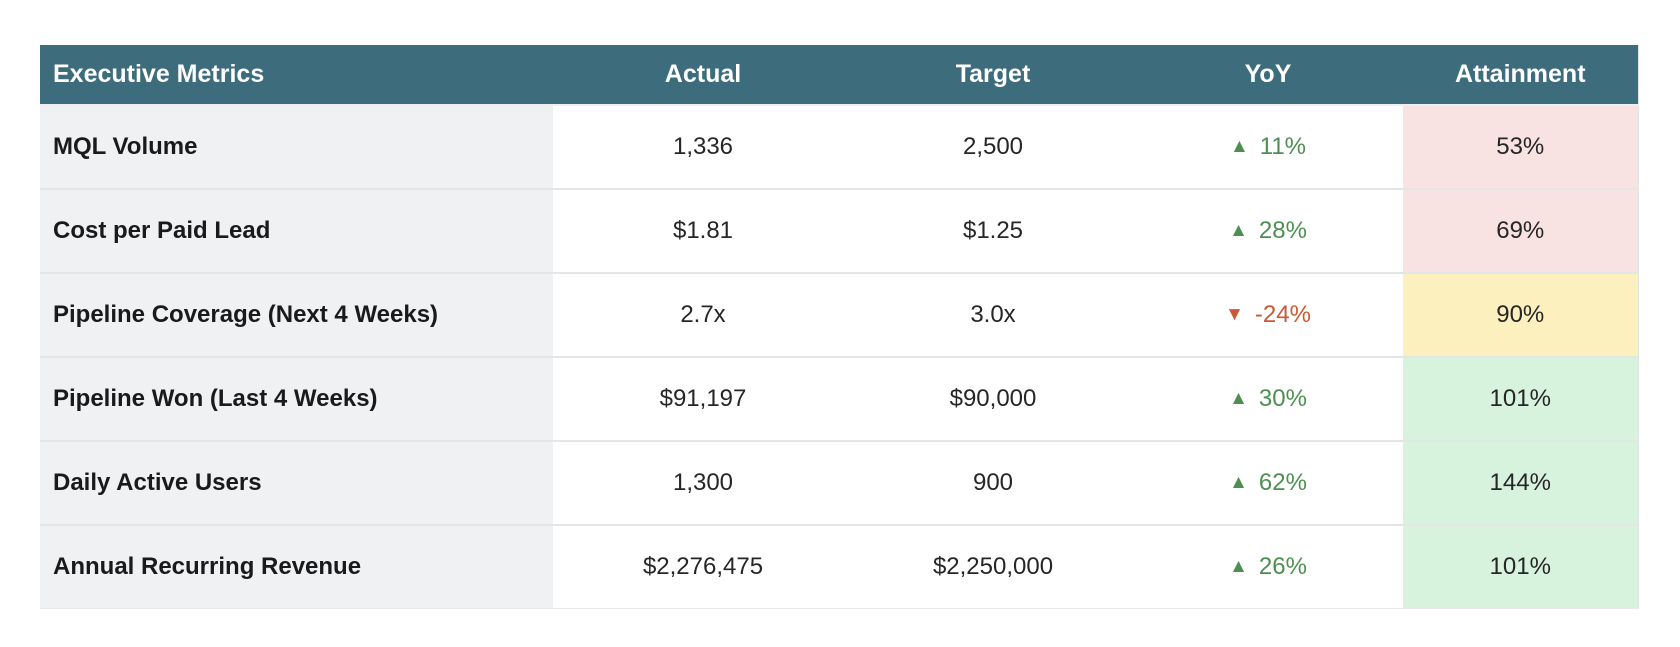 The height and width of the screenshot is (647, 1680). I want to click on yoy-value: ▲ 62%, so click(1268, 482).